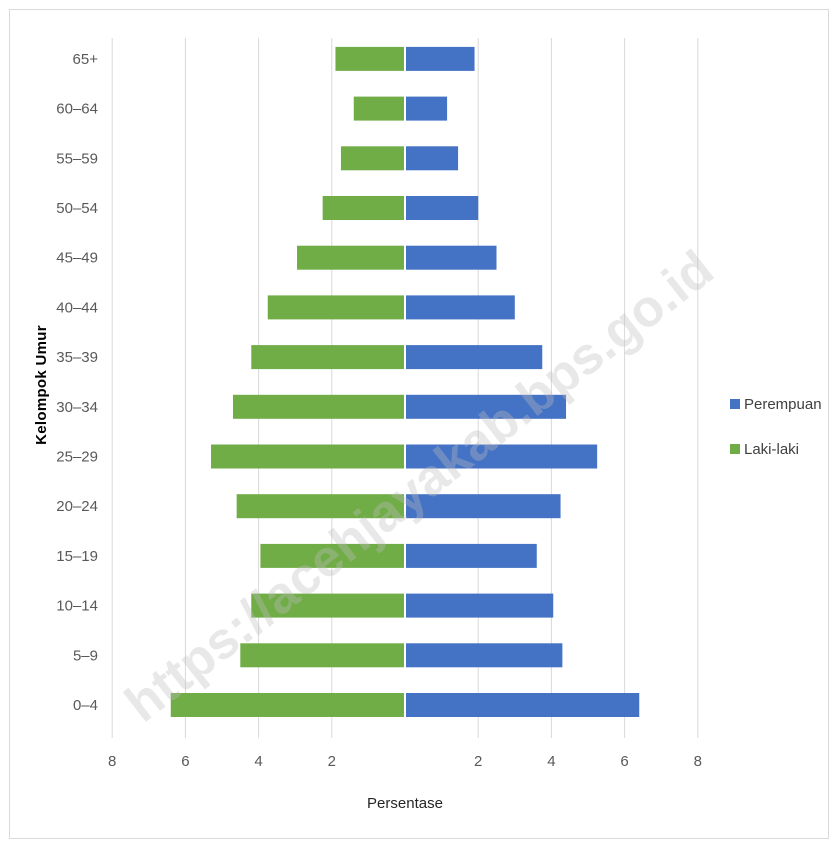 The width and height of the screenshot is (831, 841). I want to click on x-axis-title: Persentase, so click(405, 803).